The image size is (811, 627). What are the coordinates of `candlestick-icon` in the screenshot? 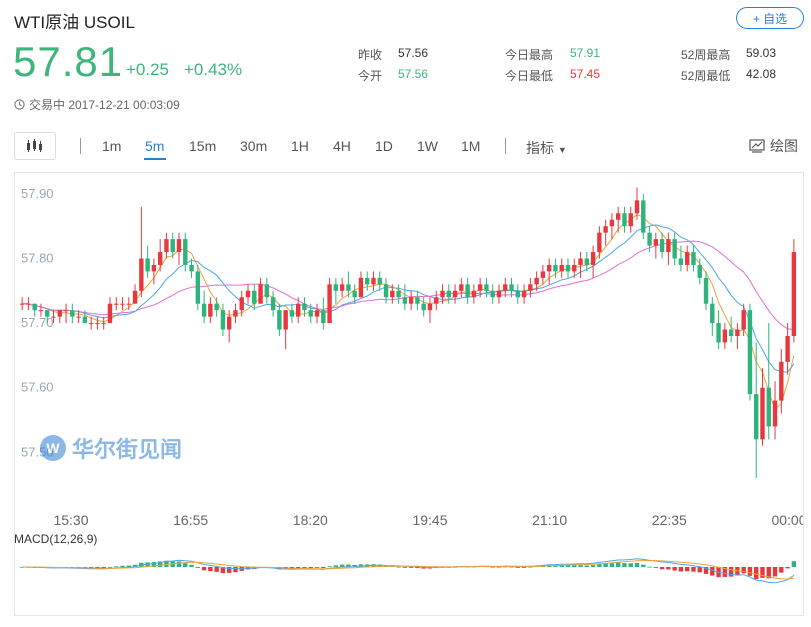 It's located at (34, 145).